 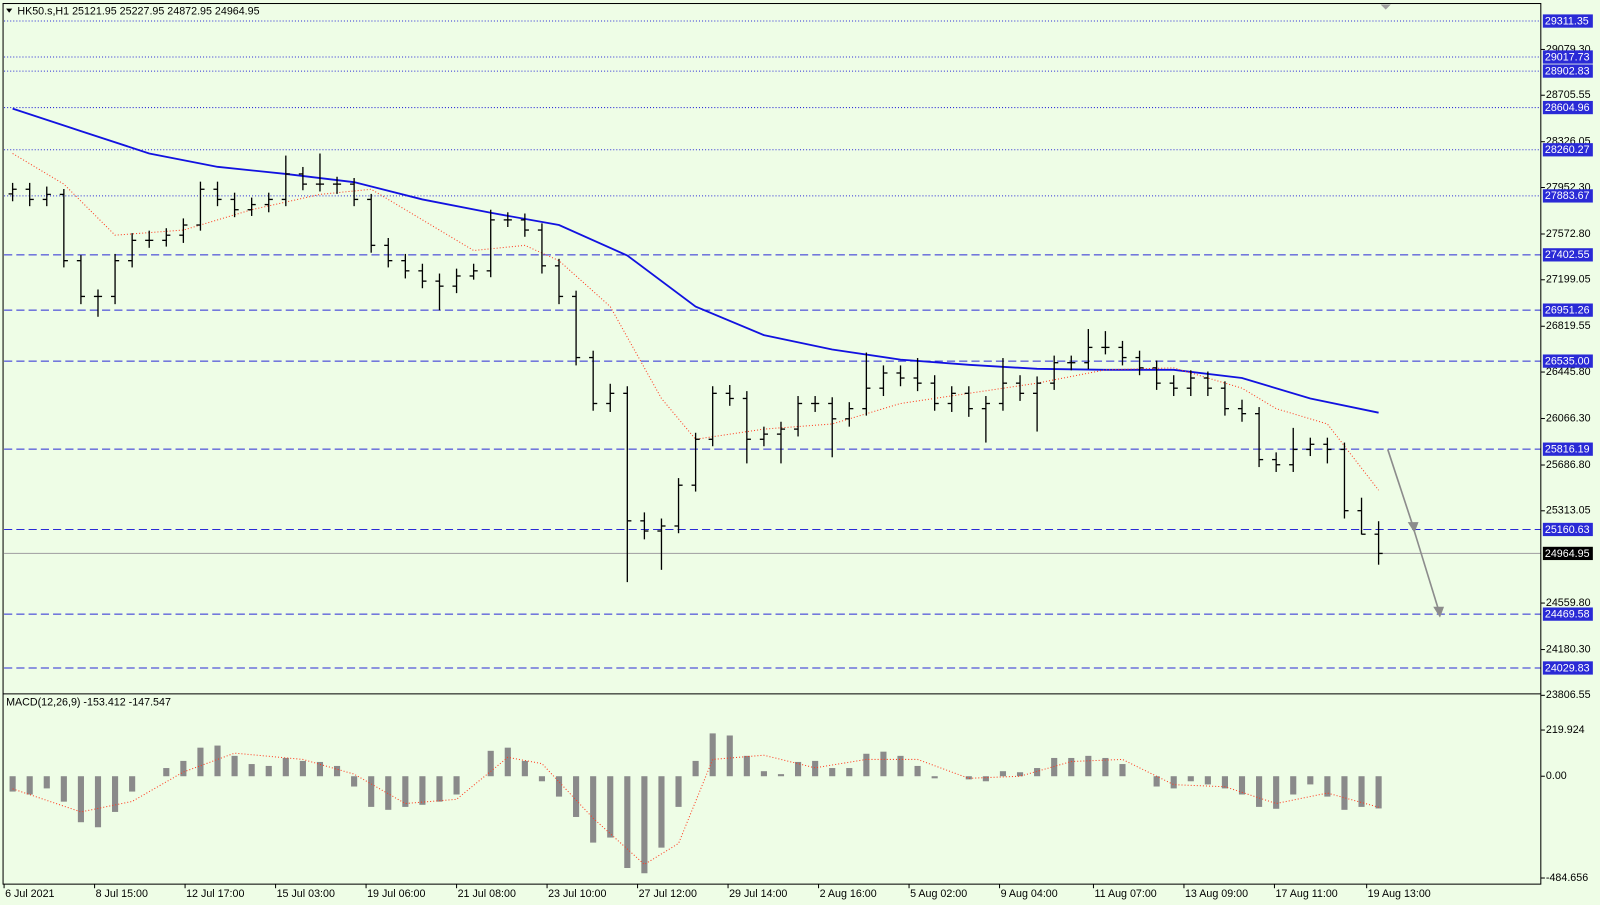 I want to click on x-tick-label: 13 Aug 09:00, so click(x=1216, y=894).